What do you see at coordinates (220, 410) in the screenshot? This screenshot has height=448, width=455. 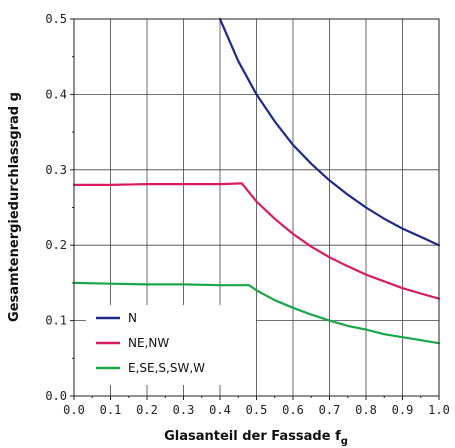 I see `x-tick-label: 0.4` at bounding box center [220, 410].